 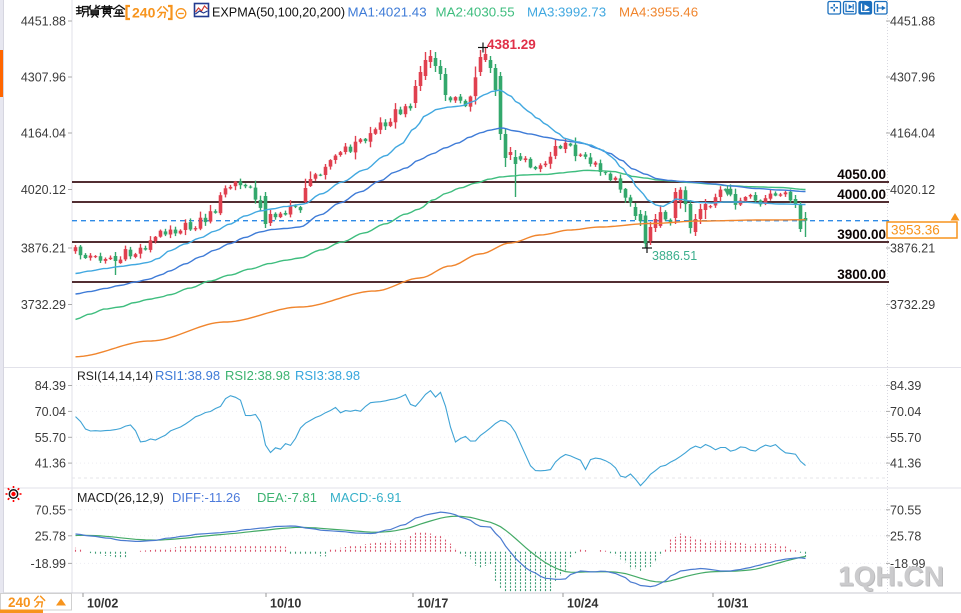 What do you see at coordinates (511, 44) in the screenshot?
I see `svg-text: 4381.29` at bounding box center [511, 44].